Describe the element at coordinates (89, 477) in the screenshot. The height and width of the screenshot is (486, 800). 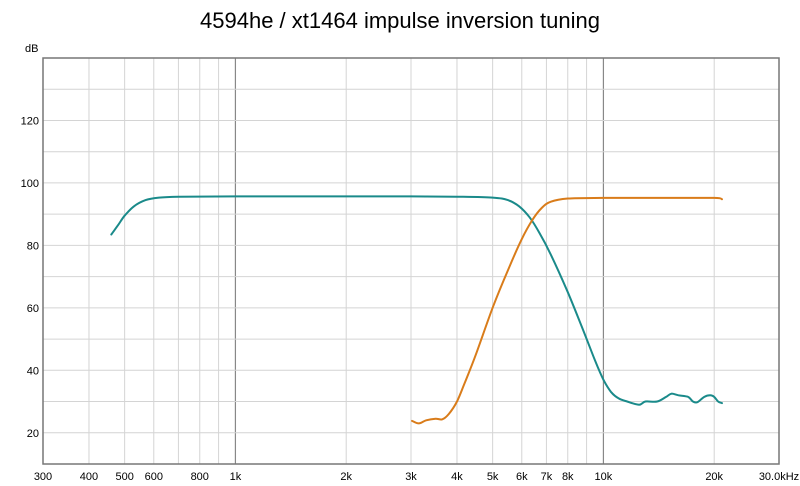
I see `x-tick-label: 400` at that location.